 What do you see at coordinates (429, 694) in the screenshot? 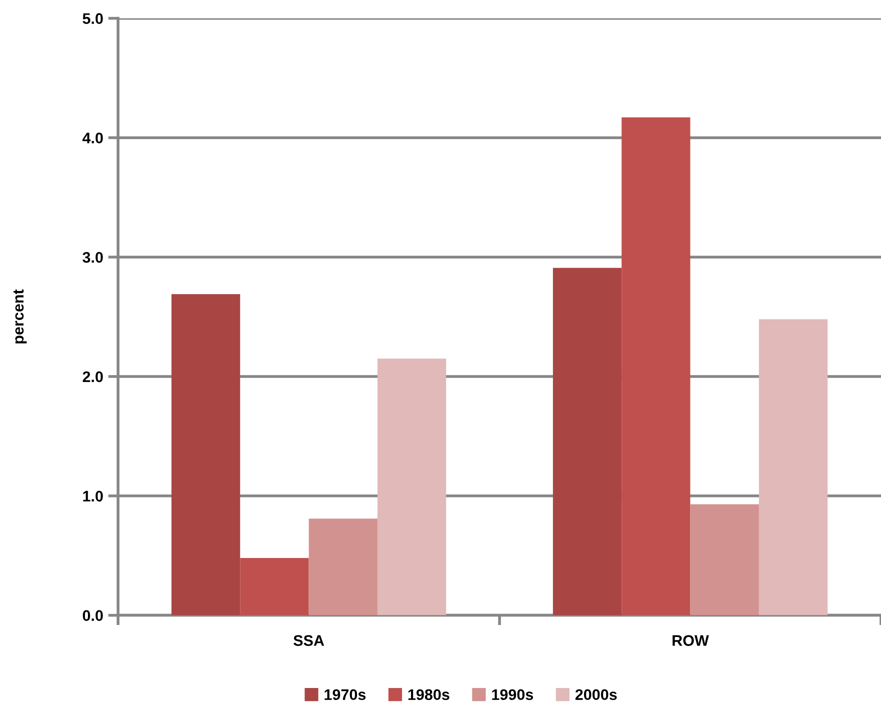
I see `legend-label: 1980s` at bounding box center [429, 694].